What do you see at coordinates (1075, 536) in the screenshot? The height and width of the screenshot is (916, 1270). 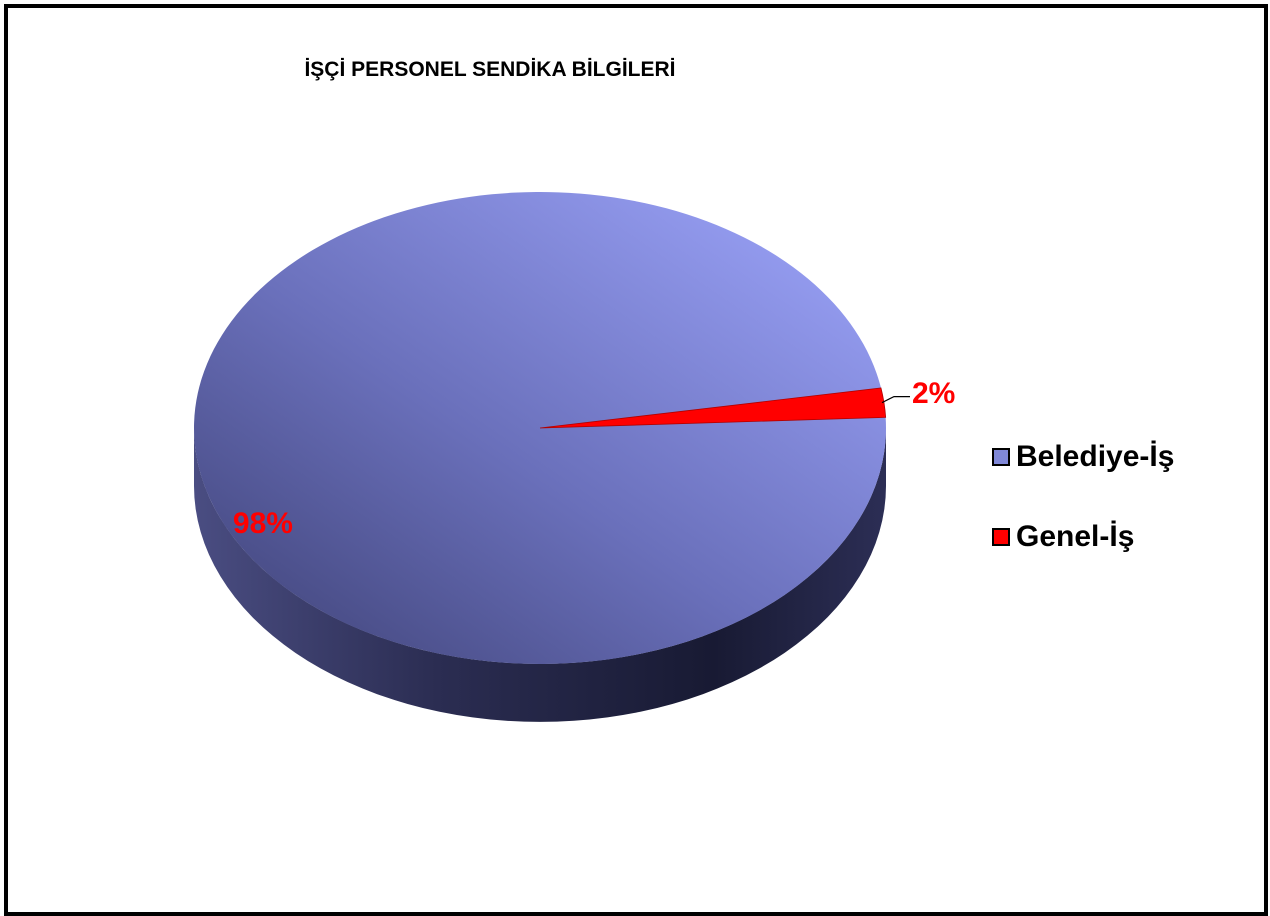 I see `legend-label: Genel-İş` at bounding box center [1075, 536].